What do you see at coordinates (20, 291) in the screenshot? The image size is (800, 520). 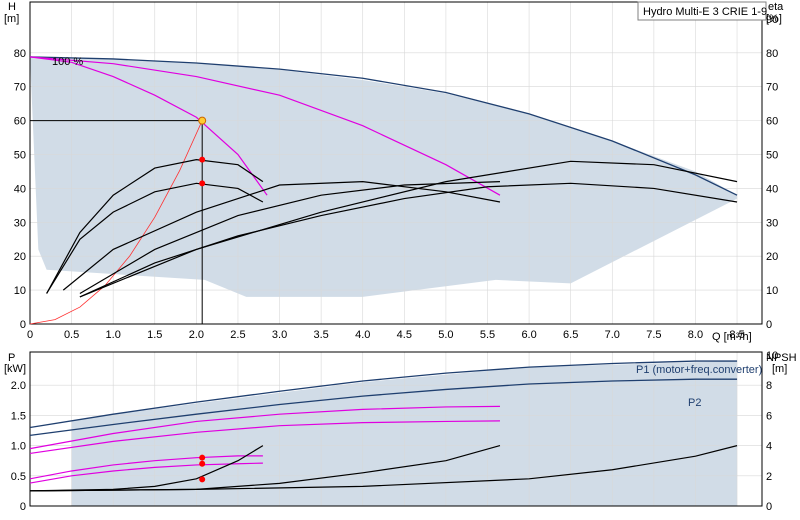 I see `y-tick-label: 10` at bounding box center [20, 291].